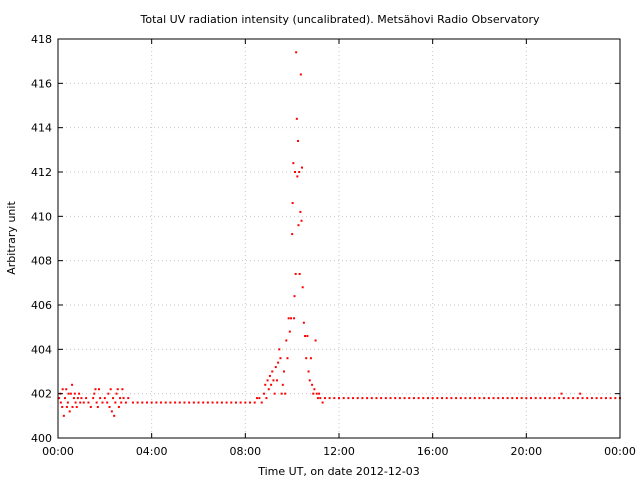 The width and height of the screenshot is (640, 480). What do you see at coordinates (152, 451) in the screenshot?
I see `x-tick-label: 04:00` at bounding box center [152, 451].